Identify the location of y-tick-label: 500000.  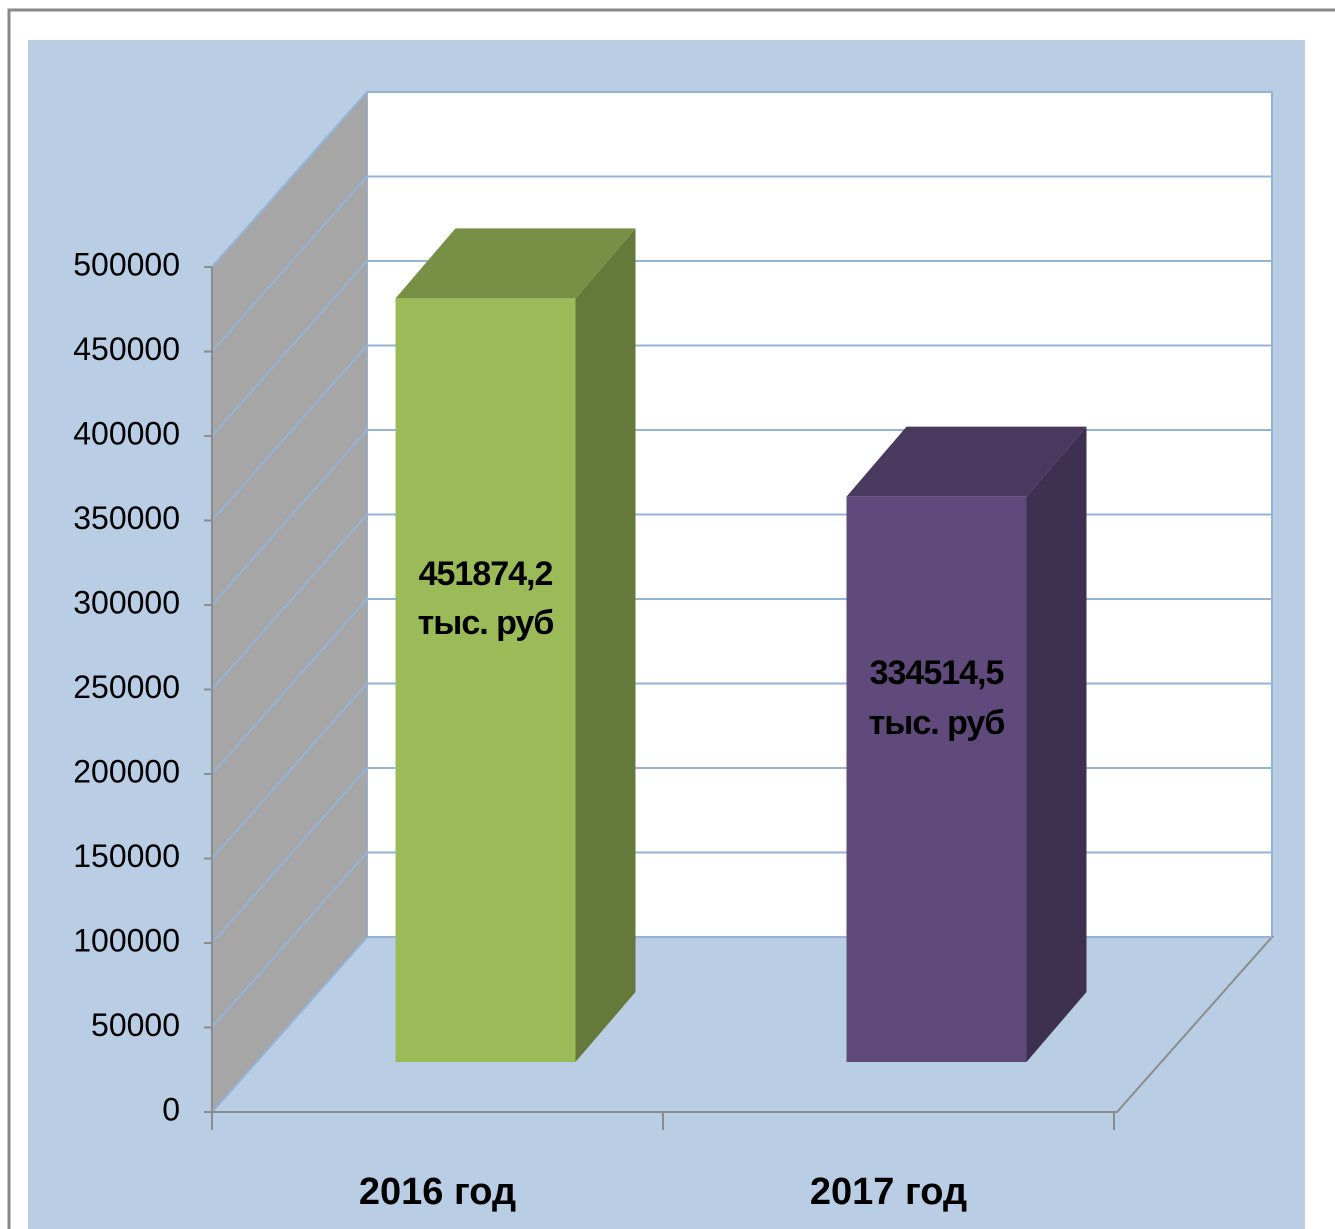
(126, 264).